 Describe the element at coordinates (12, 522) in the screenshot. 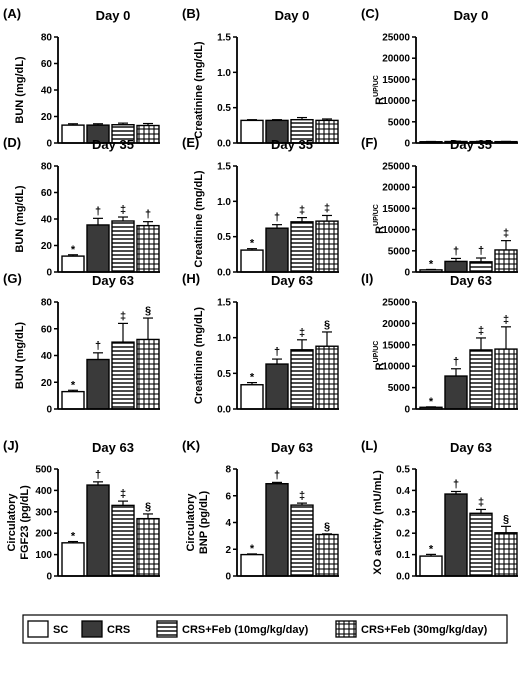

I see `y-axis-label: Circulatory` at that location.